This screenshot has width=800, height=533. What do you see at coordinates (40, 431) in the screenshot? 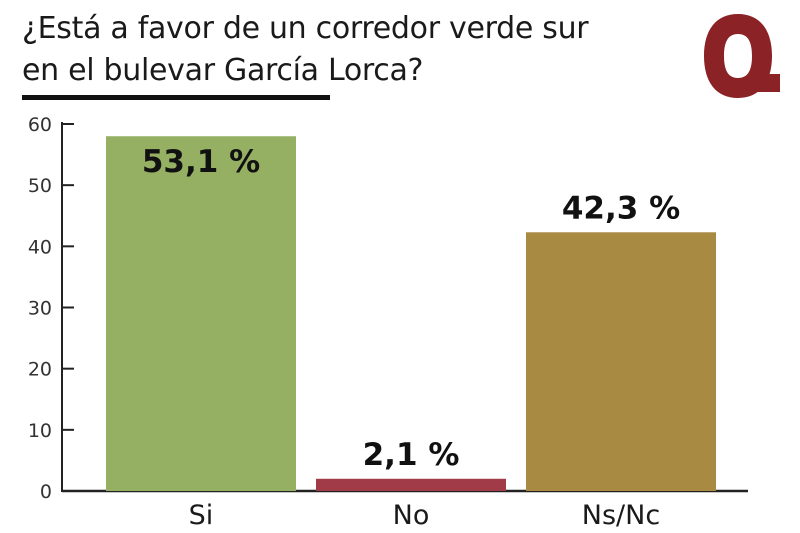
I see `y-tick-label: 10` at bounding box center [40, 431].